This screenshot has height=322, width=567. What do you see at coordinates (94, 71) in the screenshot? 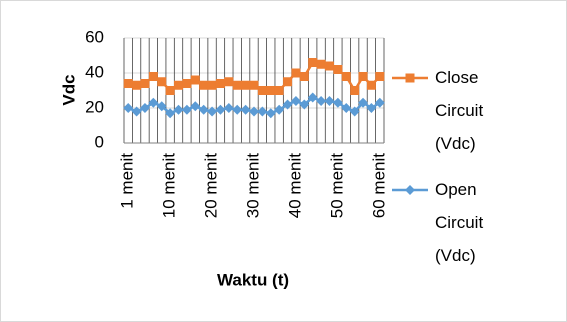
I see `y-tick-label: 40` at bounding box center [94, 71].